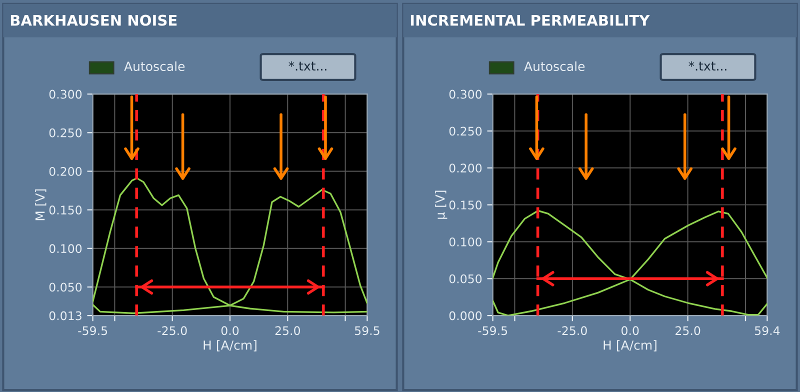 The width and height of the screenshot is (800, 392). I want to click on chart-title: BARKHAUSEN NOISE, so click(93, 20).